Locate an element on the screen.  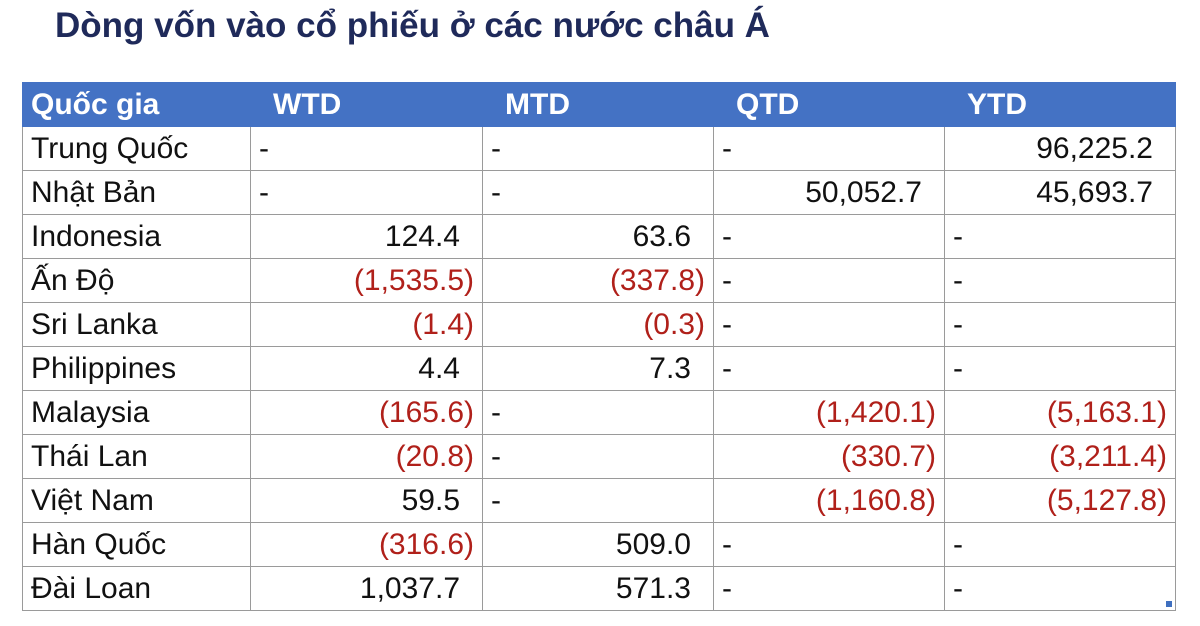
value-cell: (5,163.1) is located at coordinates (1060, 412).